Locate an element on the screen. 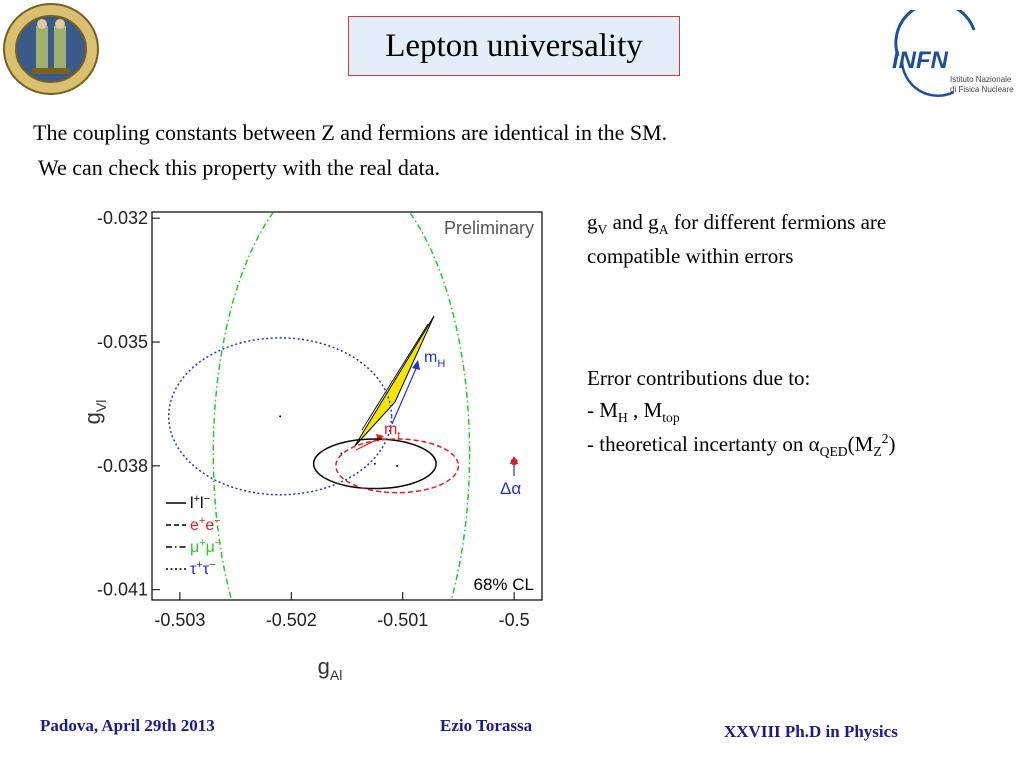 Image resolution: width=1024 pixels, height=768 pixels. slide-title: Lepton universality is located at coordinates (514, 45).